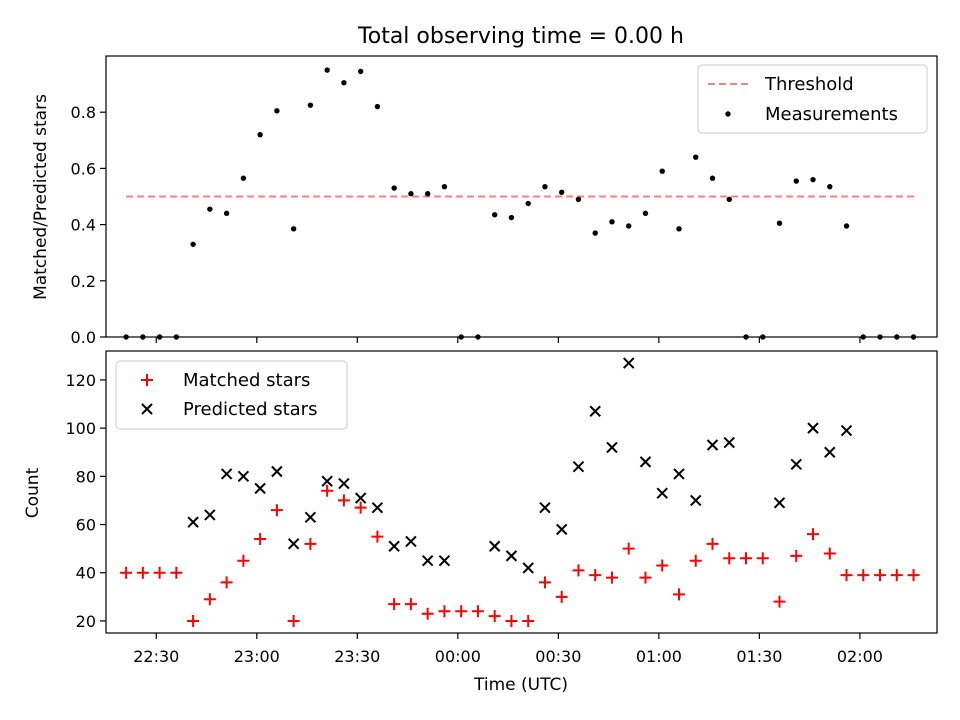 This screenshot has width=960, height=720. I want to click on top-legend-box, so click(812, 99).